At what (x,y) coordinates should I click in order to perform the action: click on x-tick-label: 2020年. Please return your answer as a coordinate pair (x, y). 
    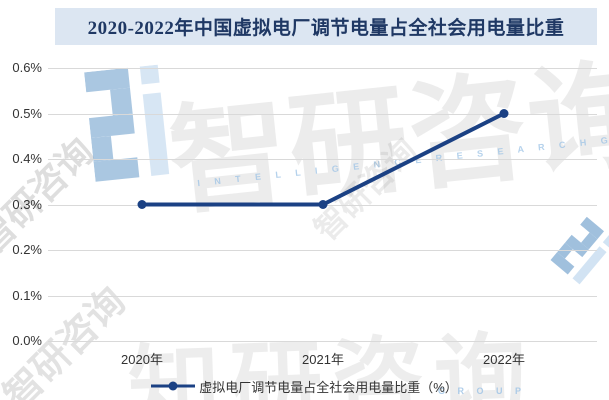
    Looking at the image, I should click on (142, 359).